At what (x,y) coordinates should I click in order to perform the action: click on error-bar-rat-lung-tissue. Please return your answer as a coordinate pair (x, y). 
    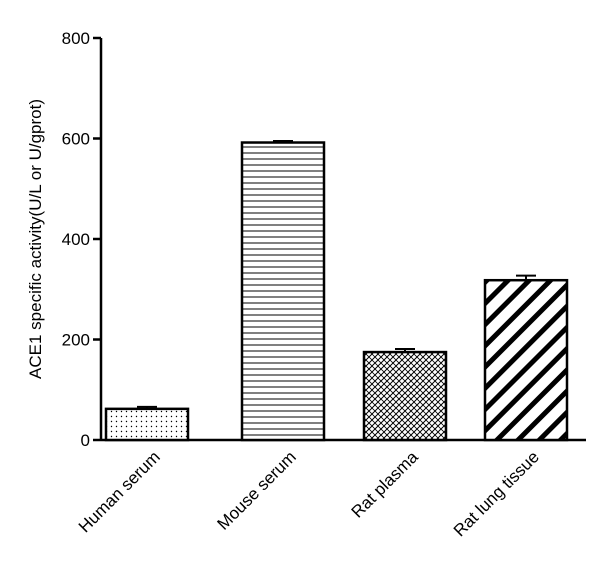
    Looking at the image, I should click on (526, 277).